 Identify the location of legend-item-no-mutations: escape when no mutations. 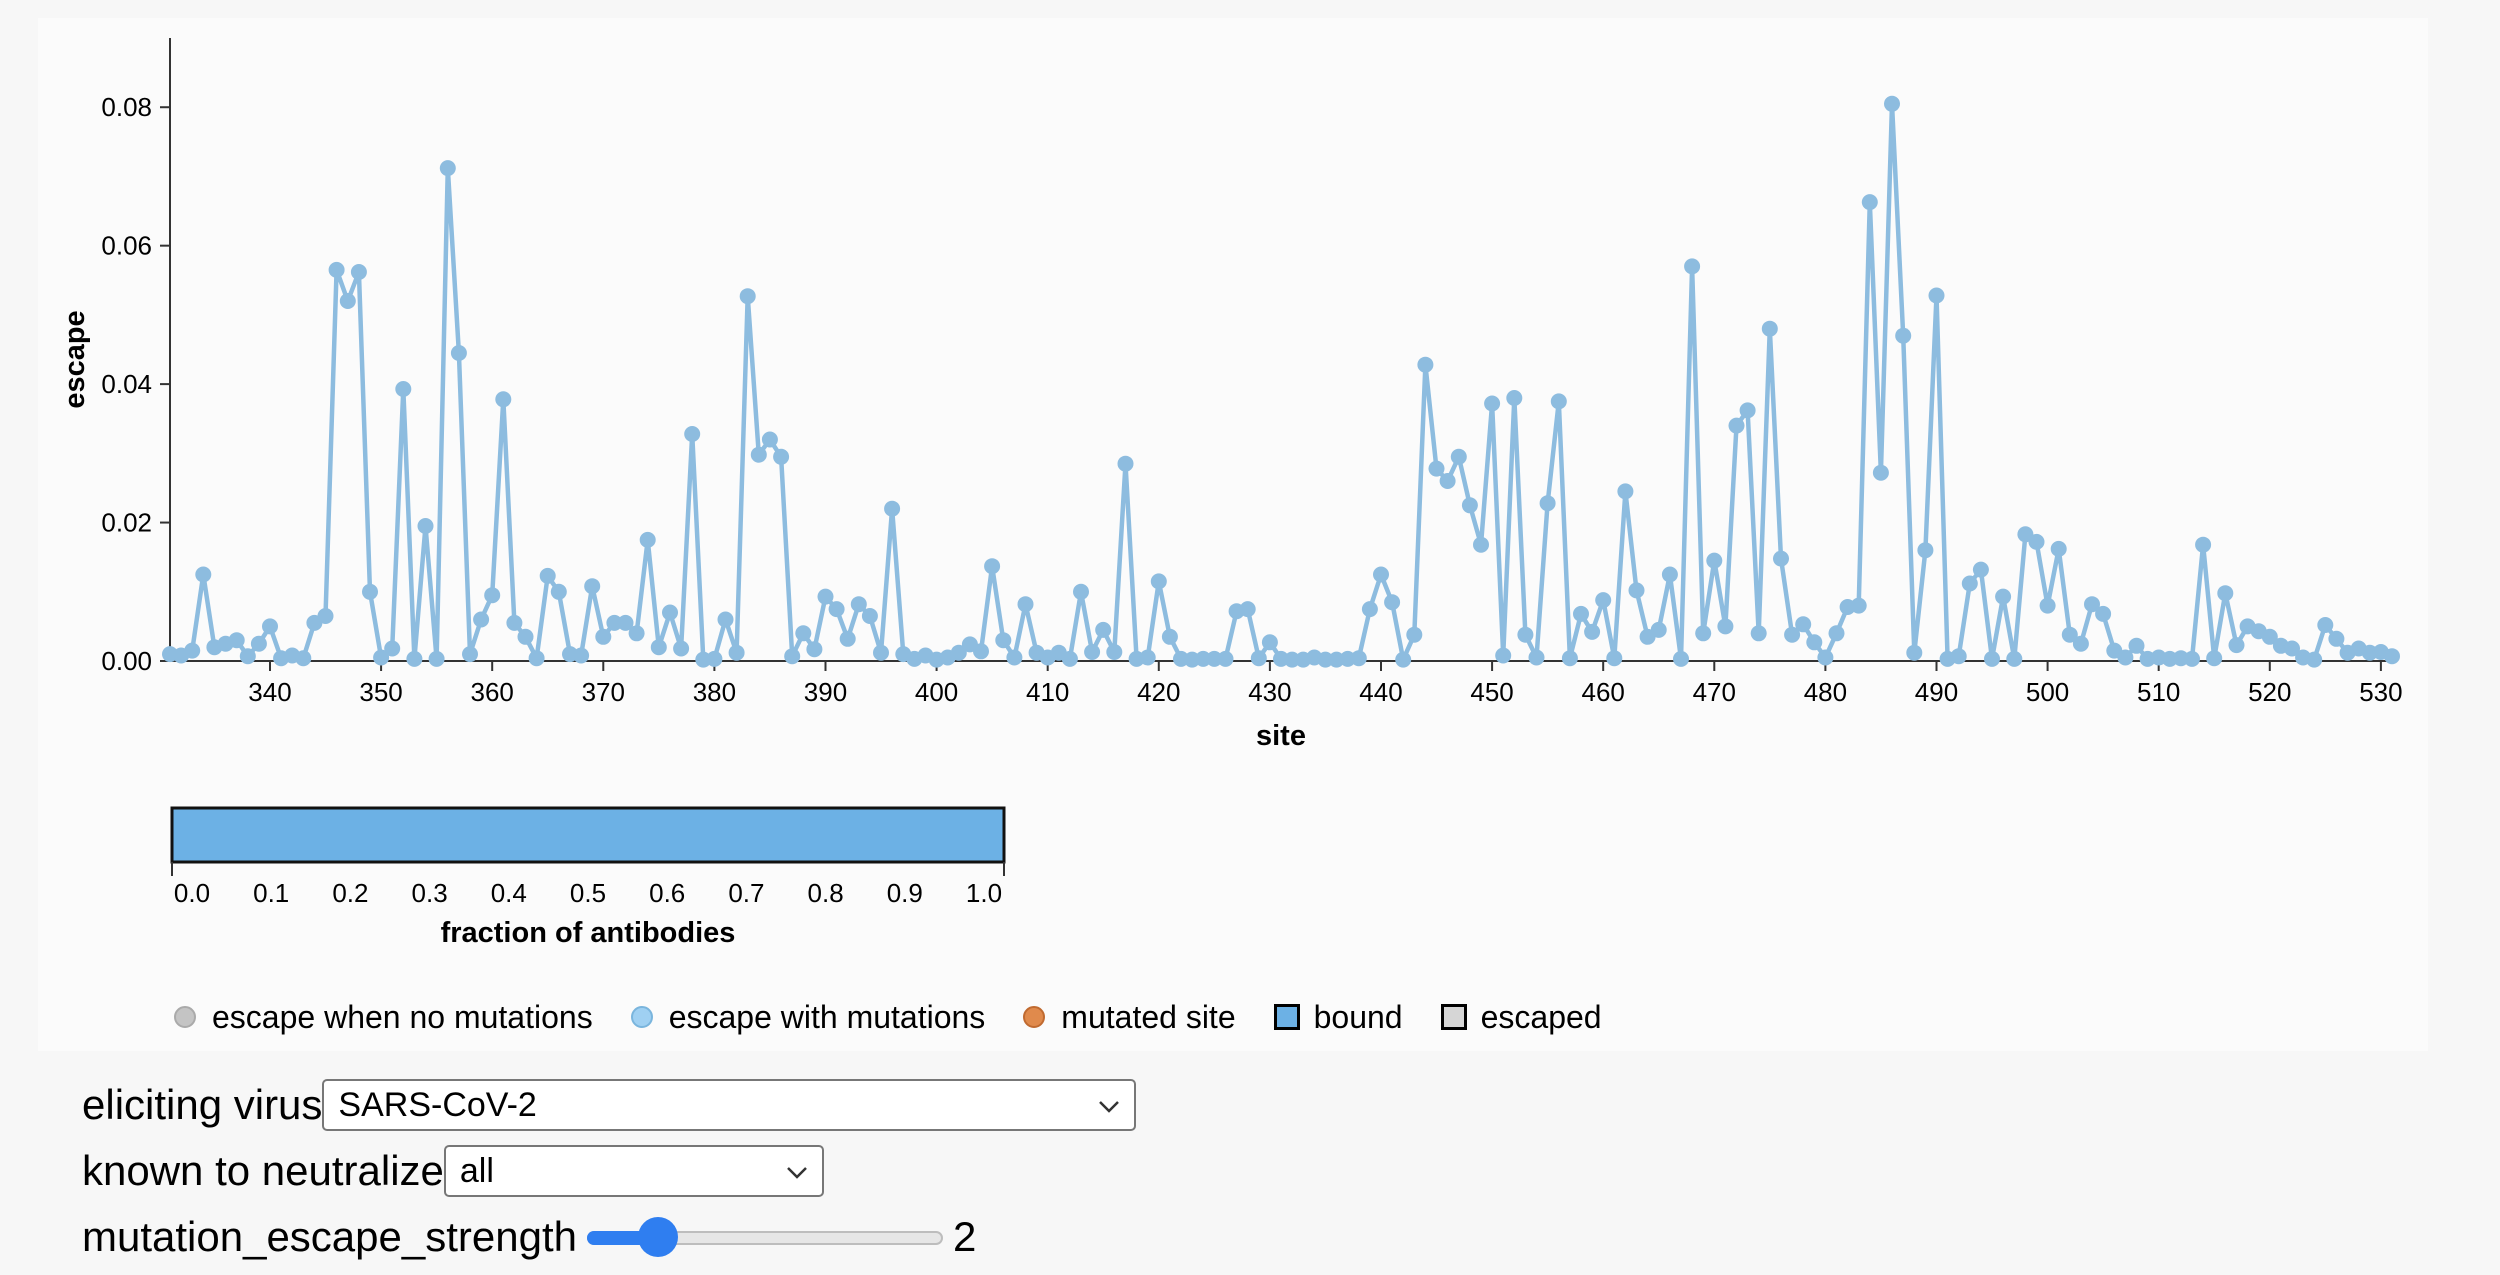
(383, 1017).